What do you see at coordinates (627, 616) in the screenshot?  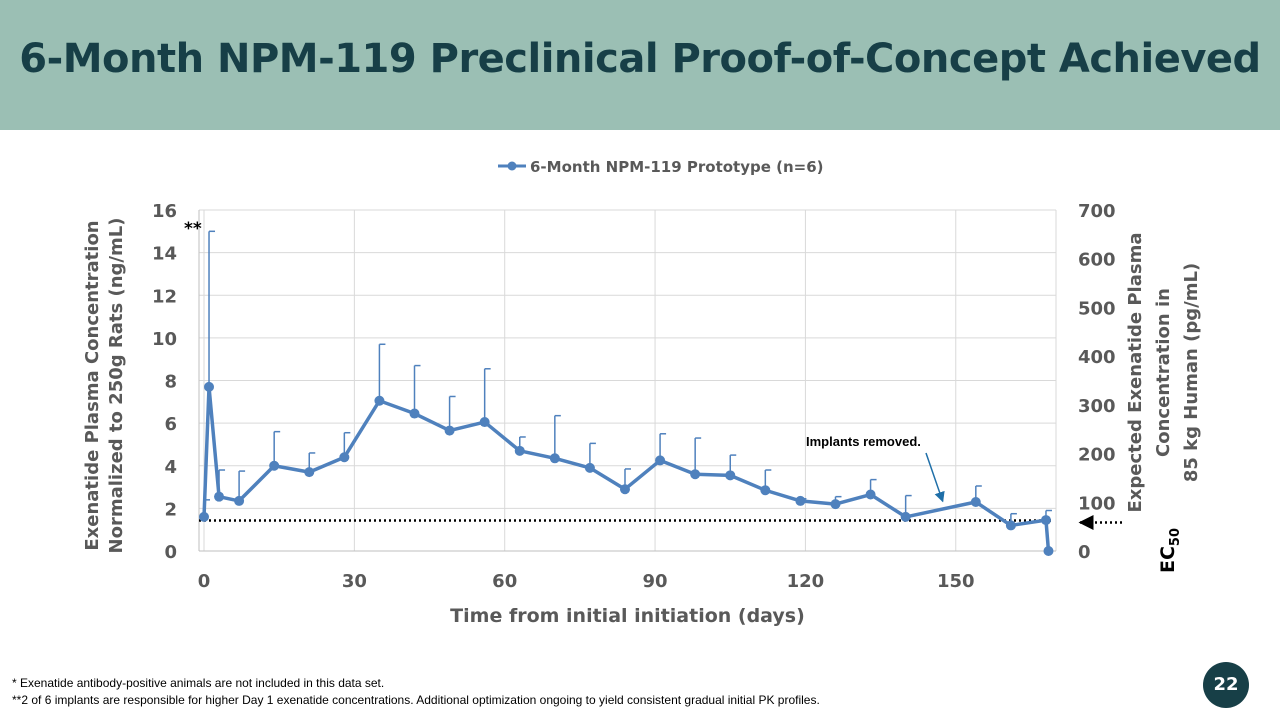 I see `x-axis-label: Time from initial initiation (days)` at bounding box center [627, 616].